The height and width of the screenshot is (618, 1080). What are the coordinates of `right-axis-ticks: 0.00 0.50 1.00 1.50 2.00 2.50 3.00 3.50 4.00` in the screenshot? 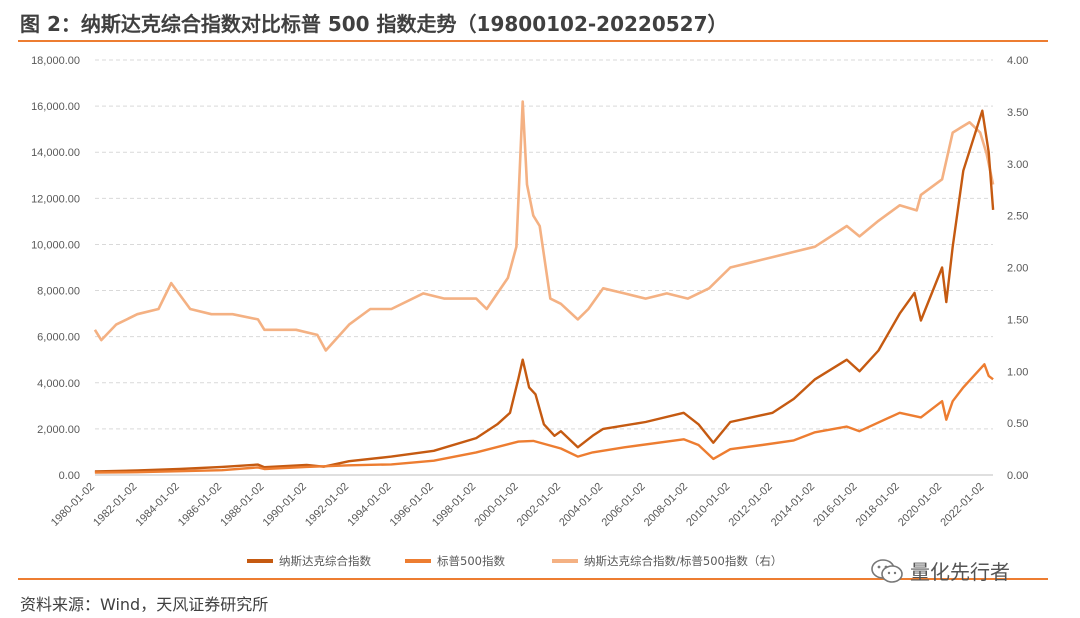 It's located at (1017, 268).